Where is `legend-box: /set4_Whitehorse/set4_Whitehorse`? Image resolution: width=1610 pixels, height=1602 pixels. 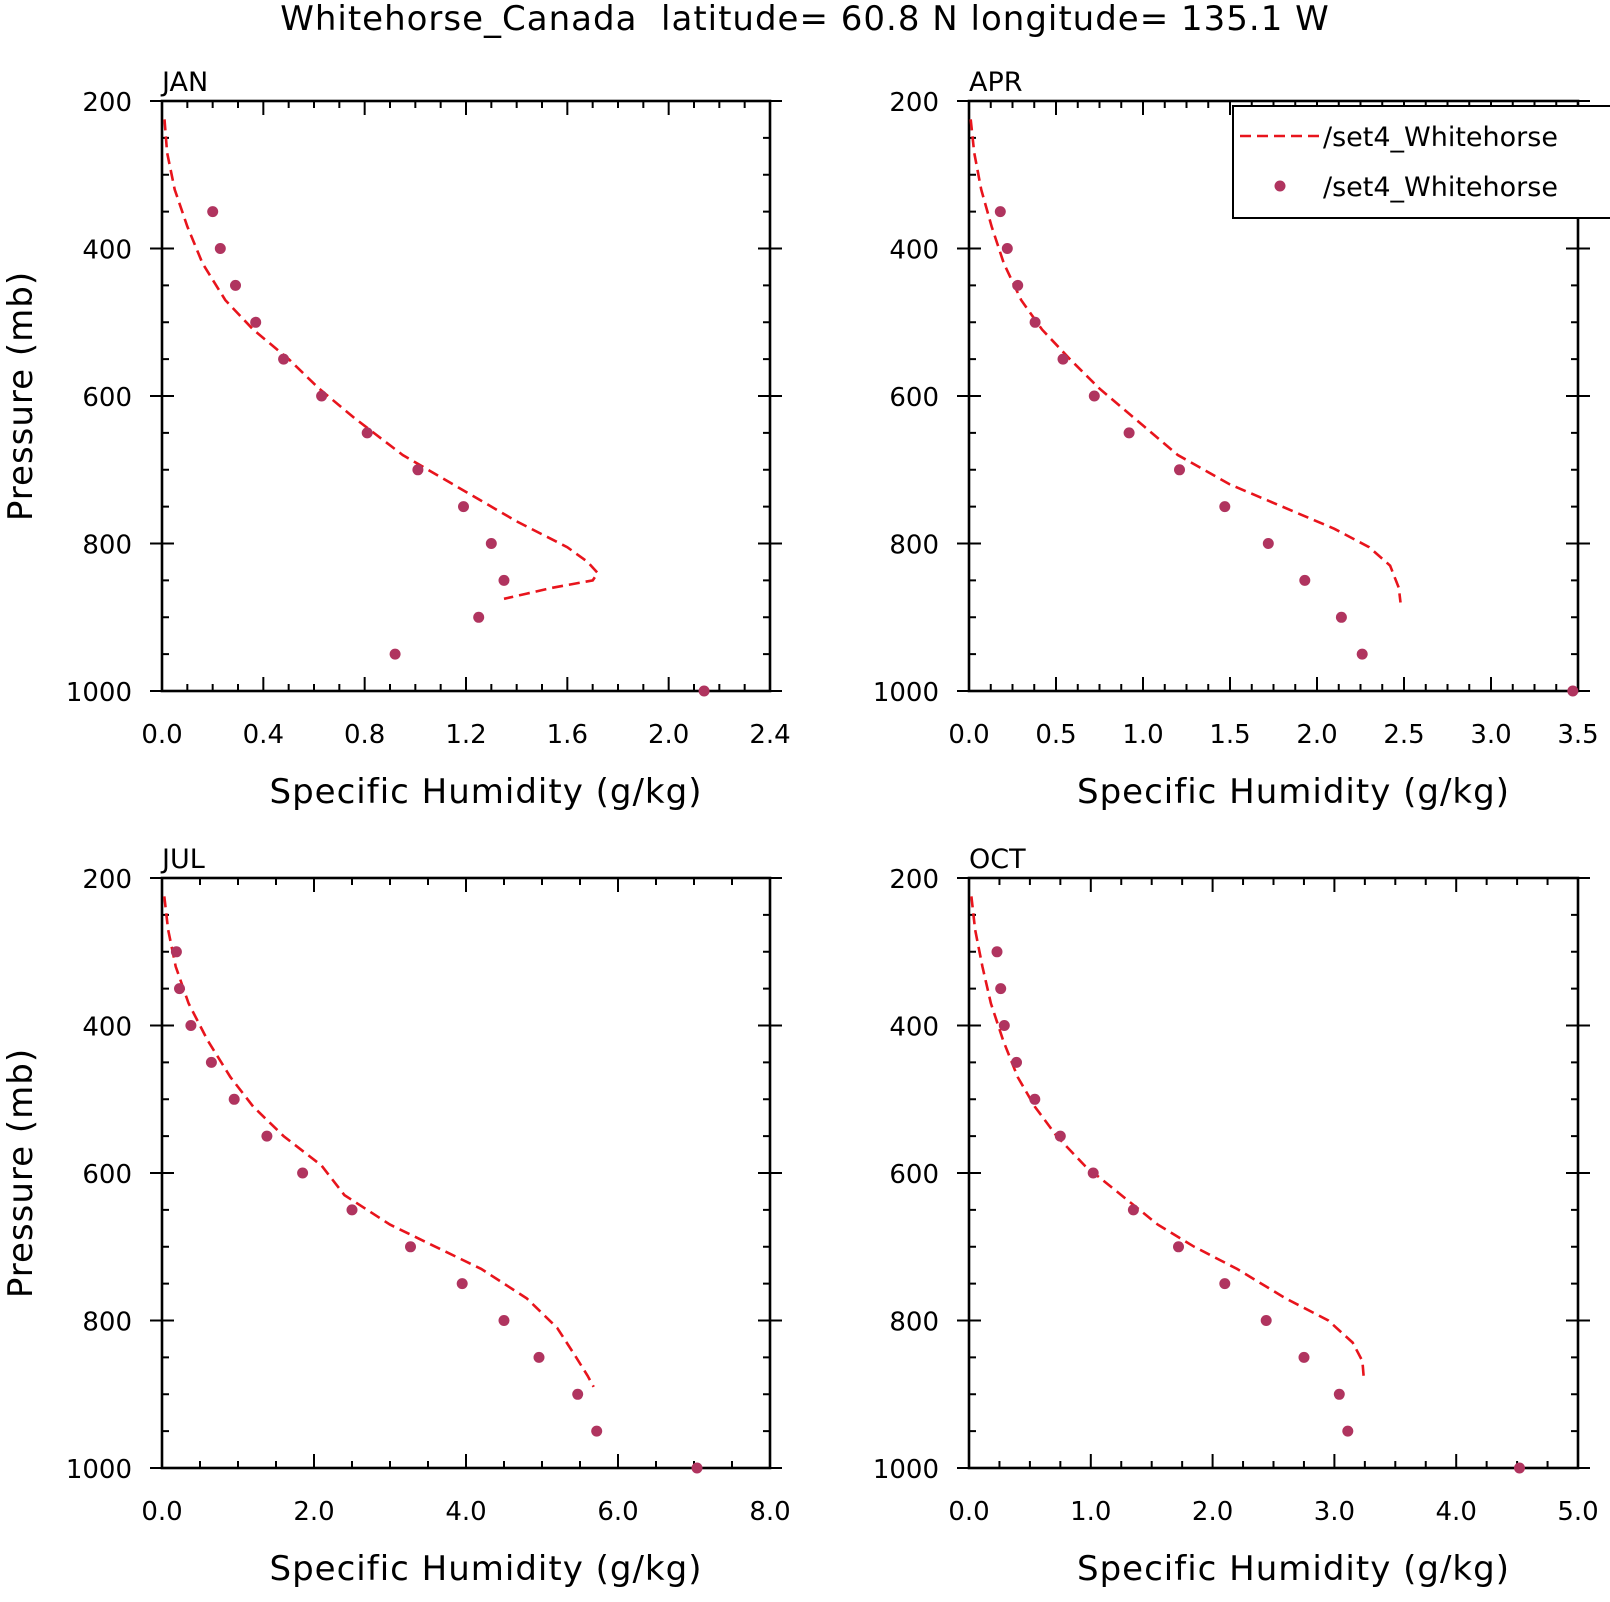 legend-box: /set4_Whitehorse/set4_Whitehorse is located at coordinates (1421, 162).